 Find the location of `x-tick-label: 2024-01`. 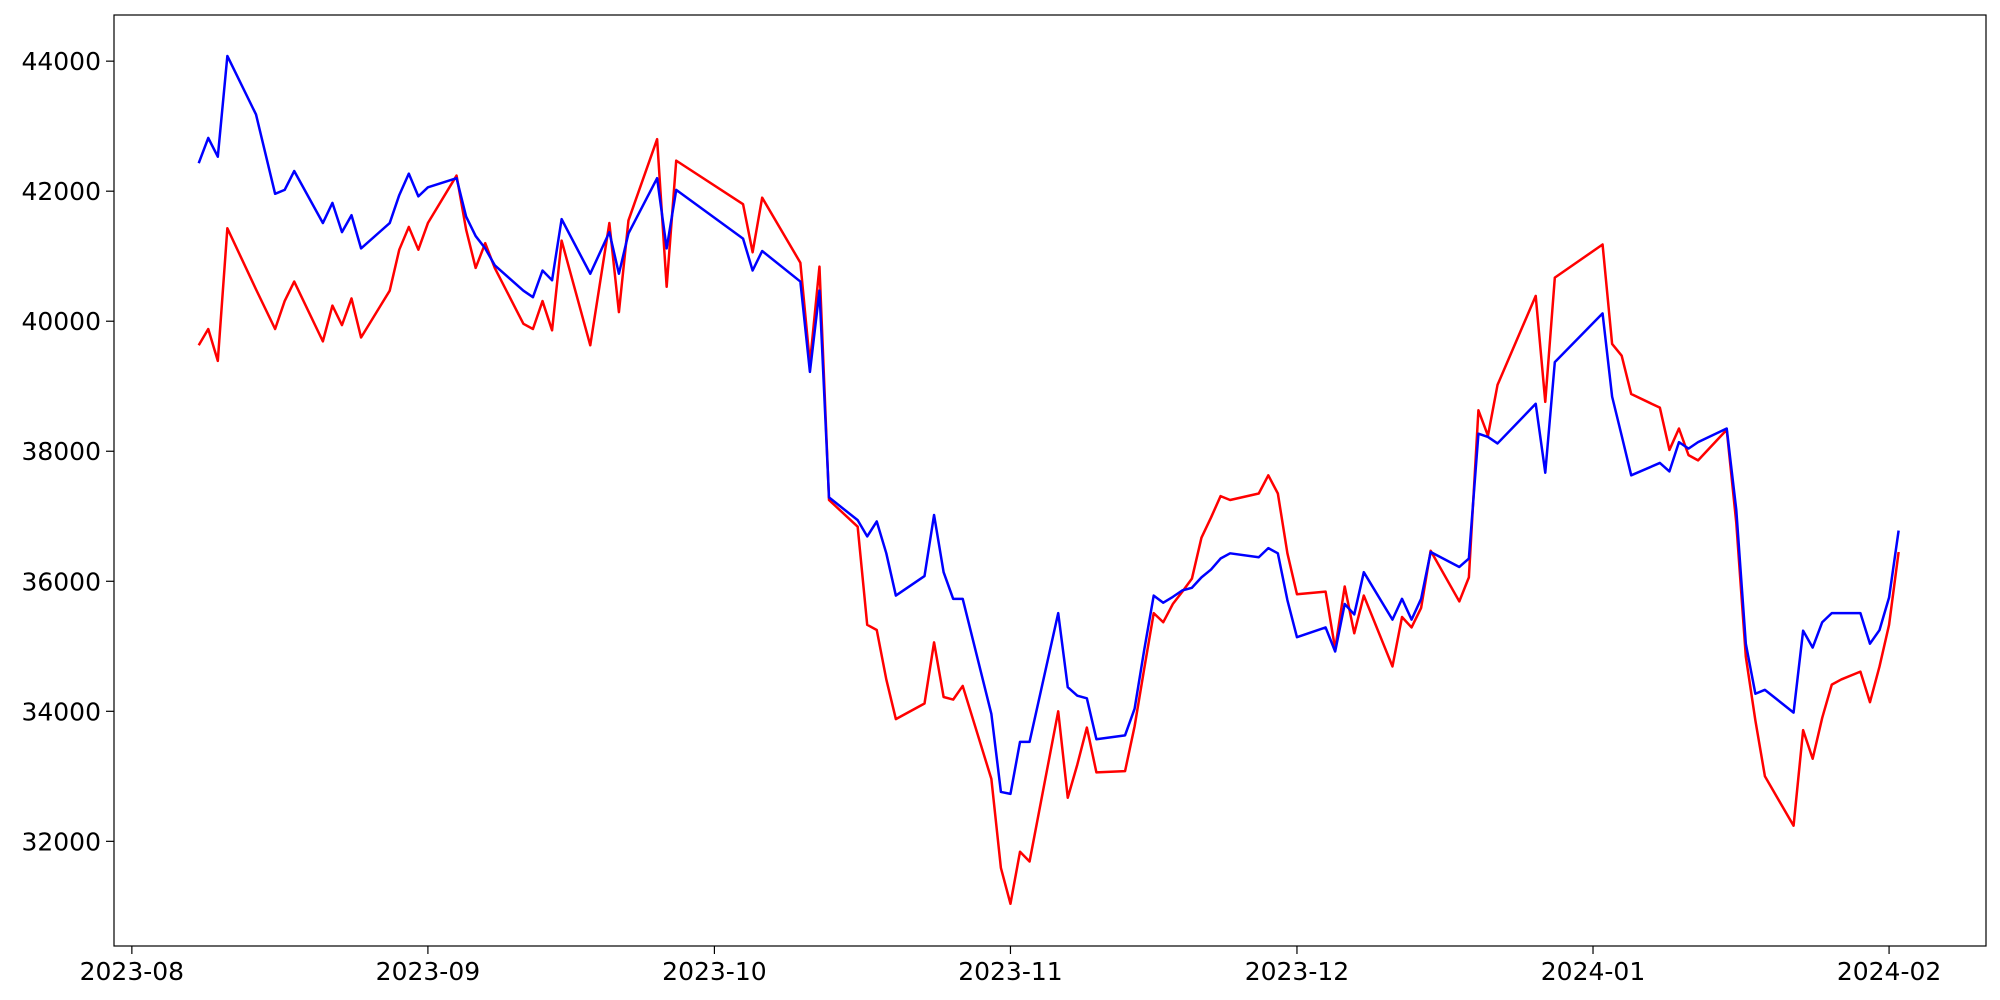

x-tick-label: 2024-01 is located at coordinates (1593, 971).